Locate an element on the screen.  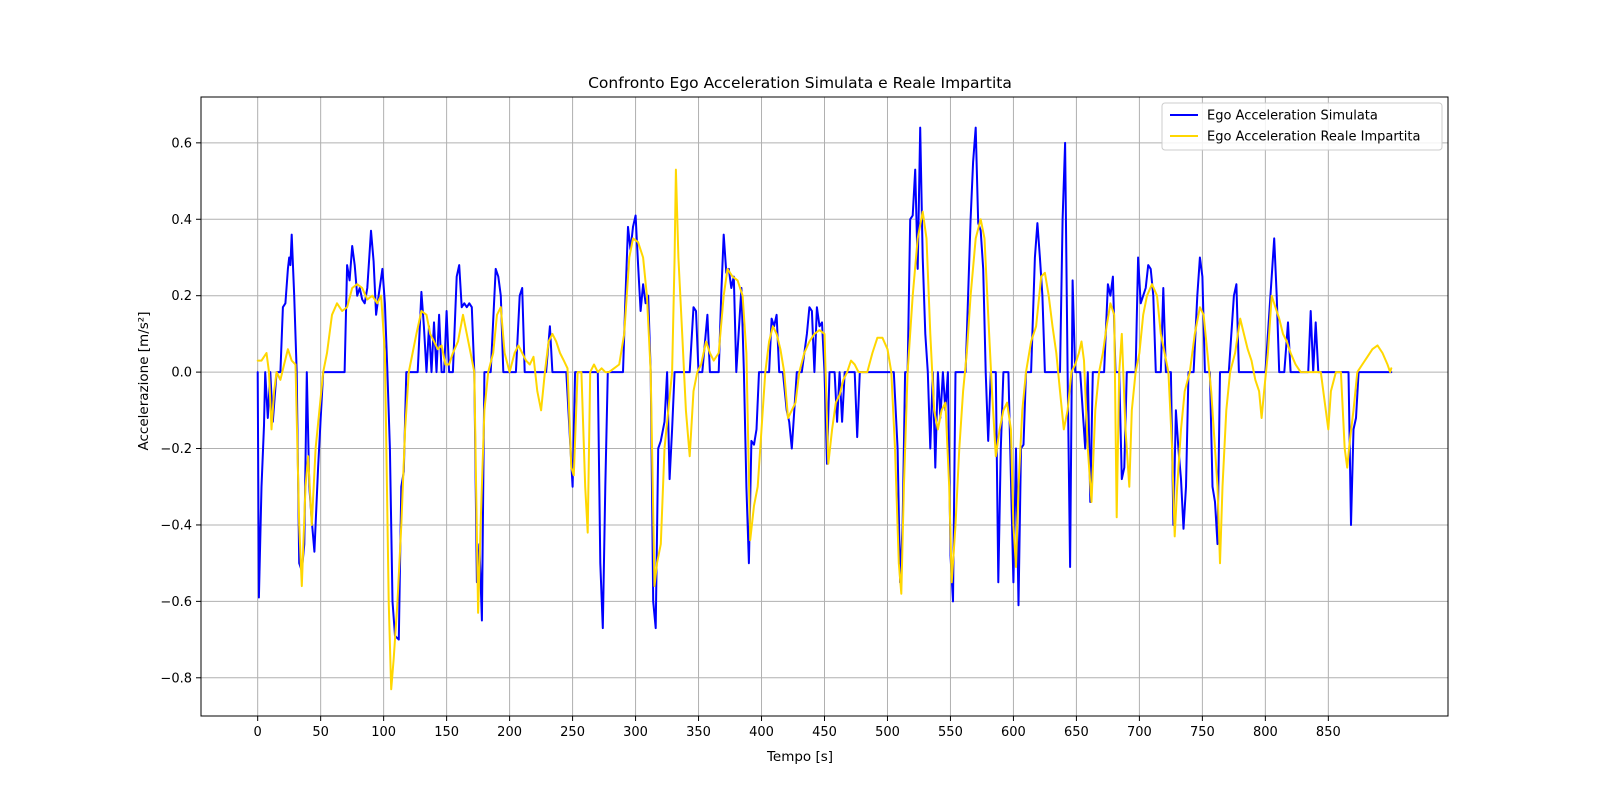
legend-box is located at coordinates (1302, 126).